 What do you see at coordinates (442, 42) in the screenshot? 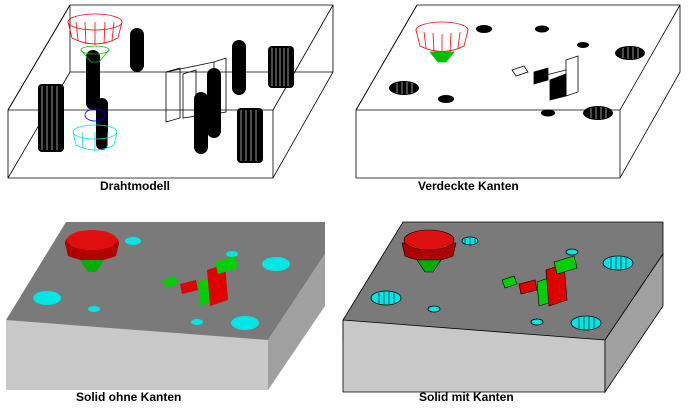
I see `hidden-tool` at bounding box center [442, 42].